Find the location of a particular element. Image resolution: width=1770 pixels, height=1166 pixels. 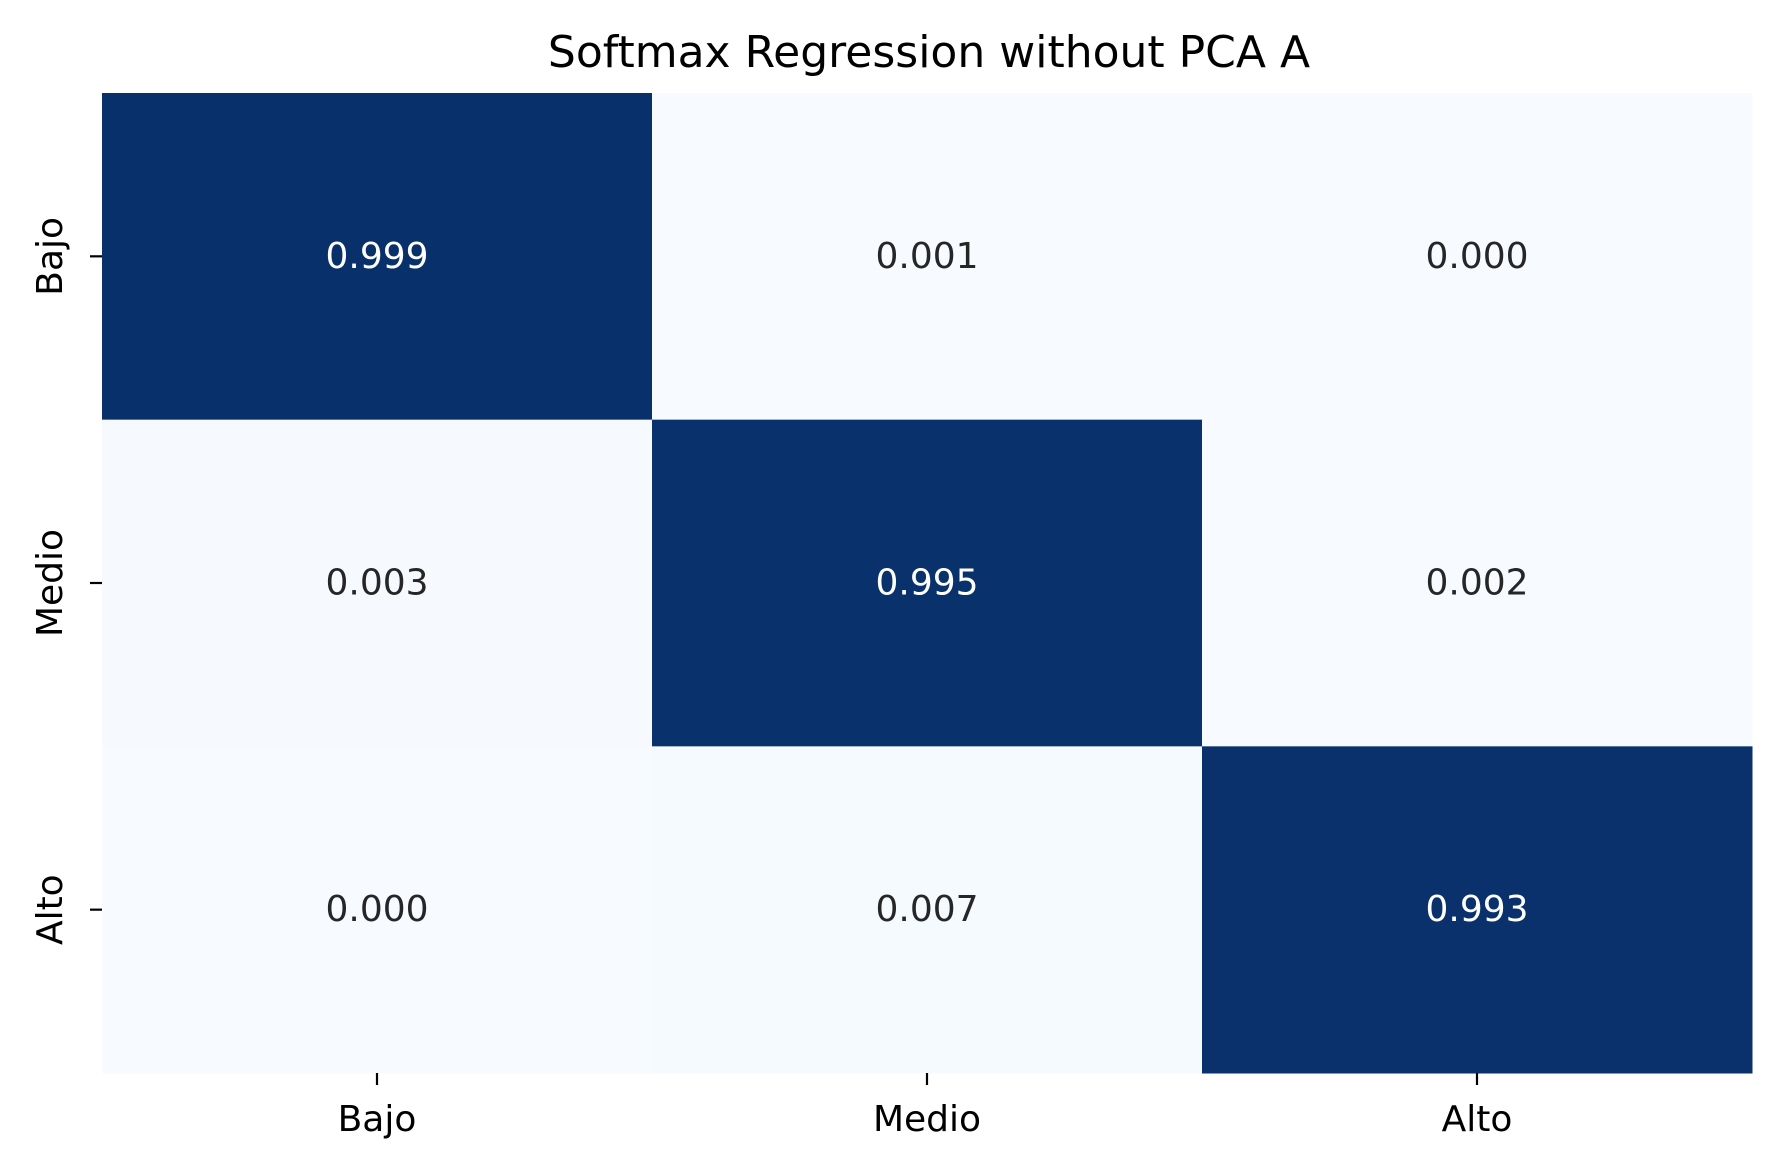

cell-value-label: 0.999 is located at coordinates (376, 256).